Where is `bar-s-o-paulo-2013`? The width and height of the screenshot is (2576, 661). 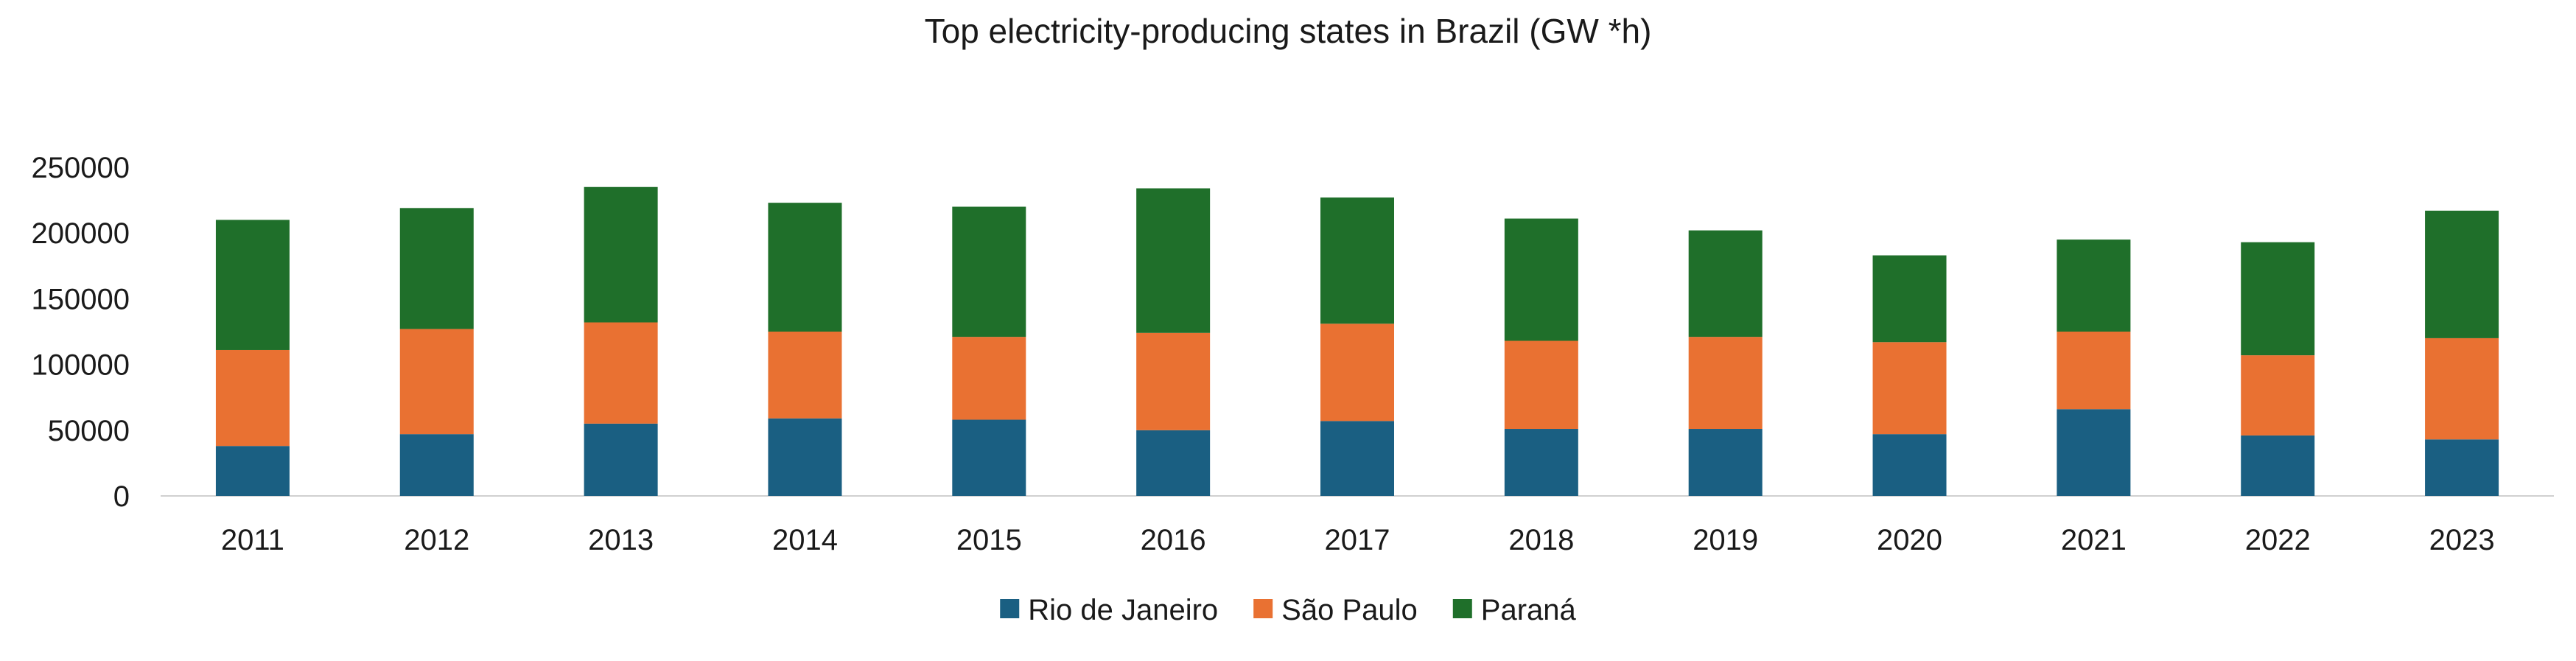 bar-s-o-paulo-2013 is located at coordinates (621, 373).